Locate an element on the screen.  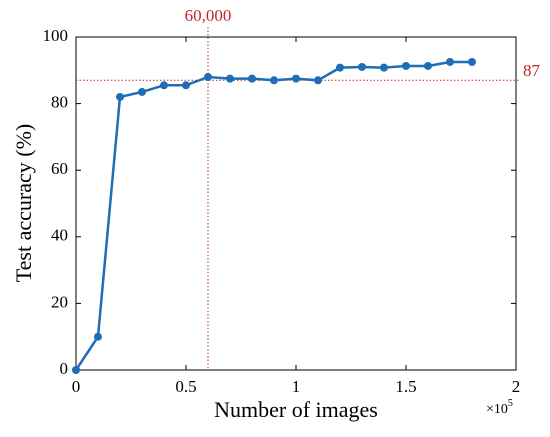
annotation-label: 87 is located at coordinates (532, 70).